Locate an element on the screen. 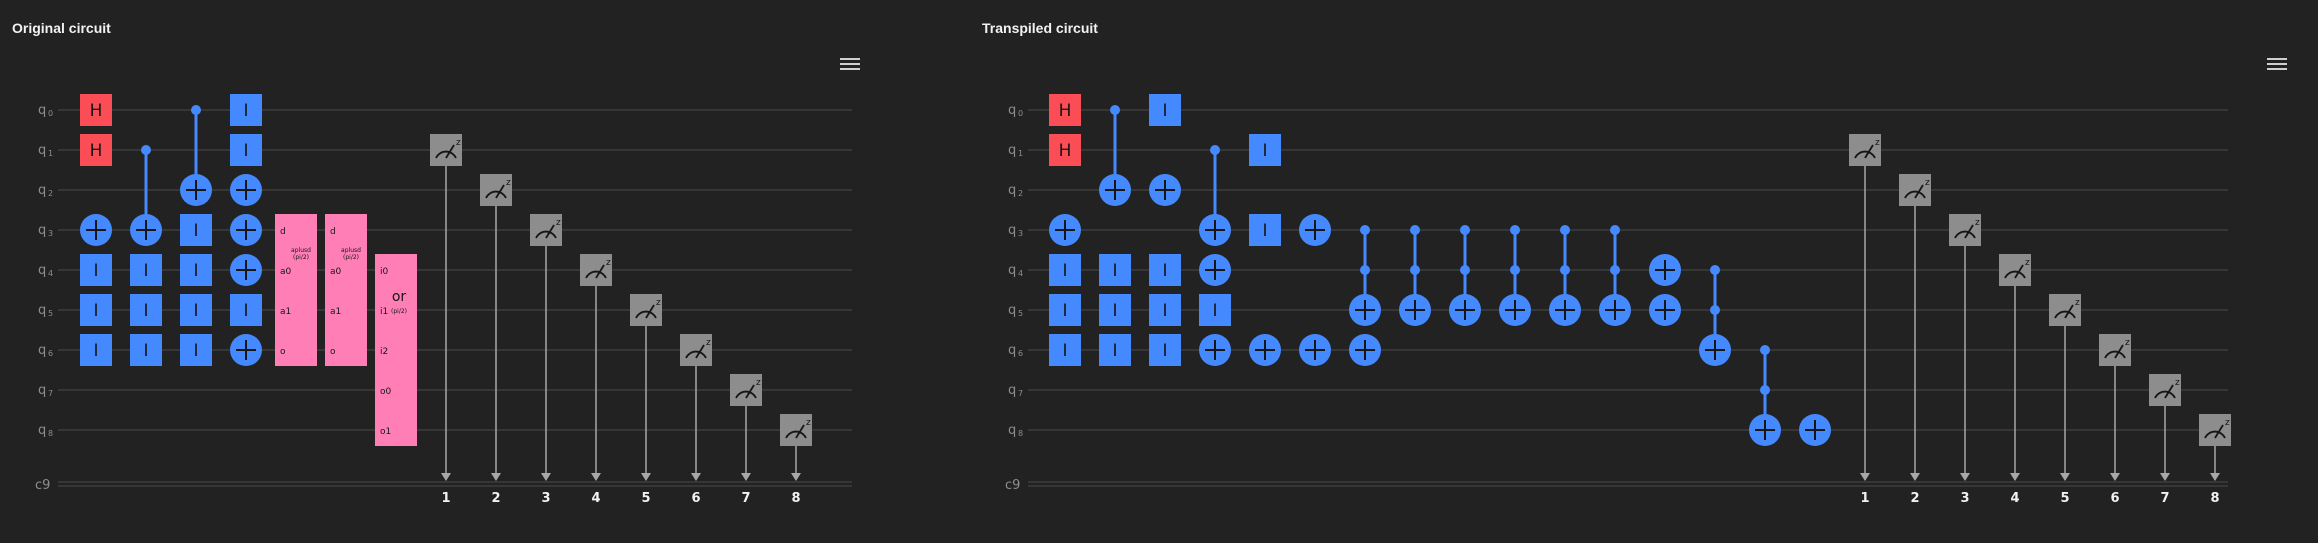 This screenshot has height=543, width=2318. qubit-index: 7 is located at coordinates (50, 393).